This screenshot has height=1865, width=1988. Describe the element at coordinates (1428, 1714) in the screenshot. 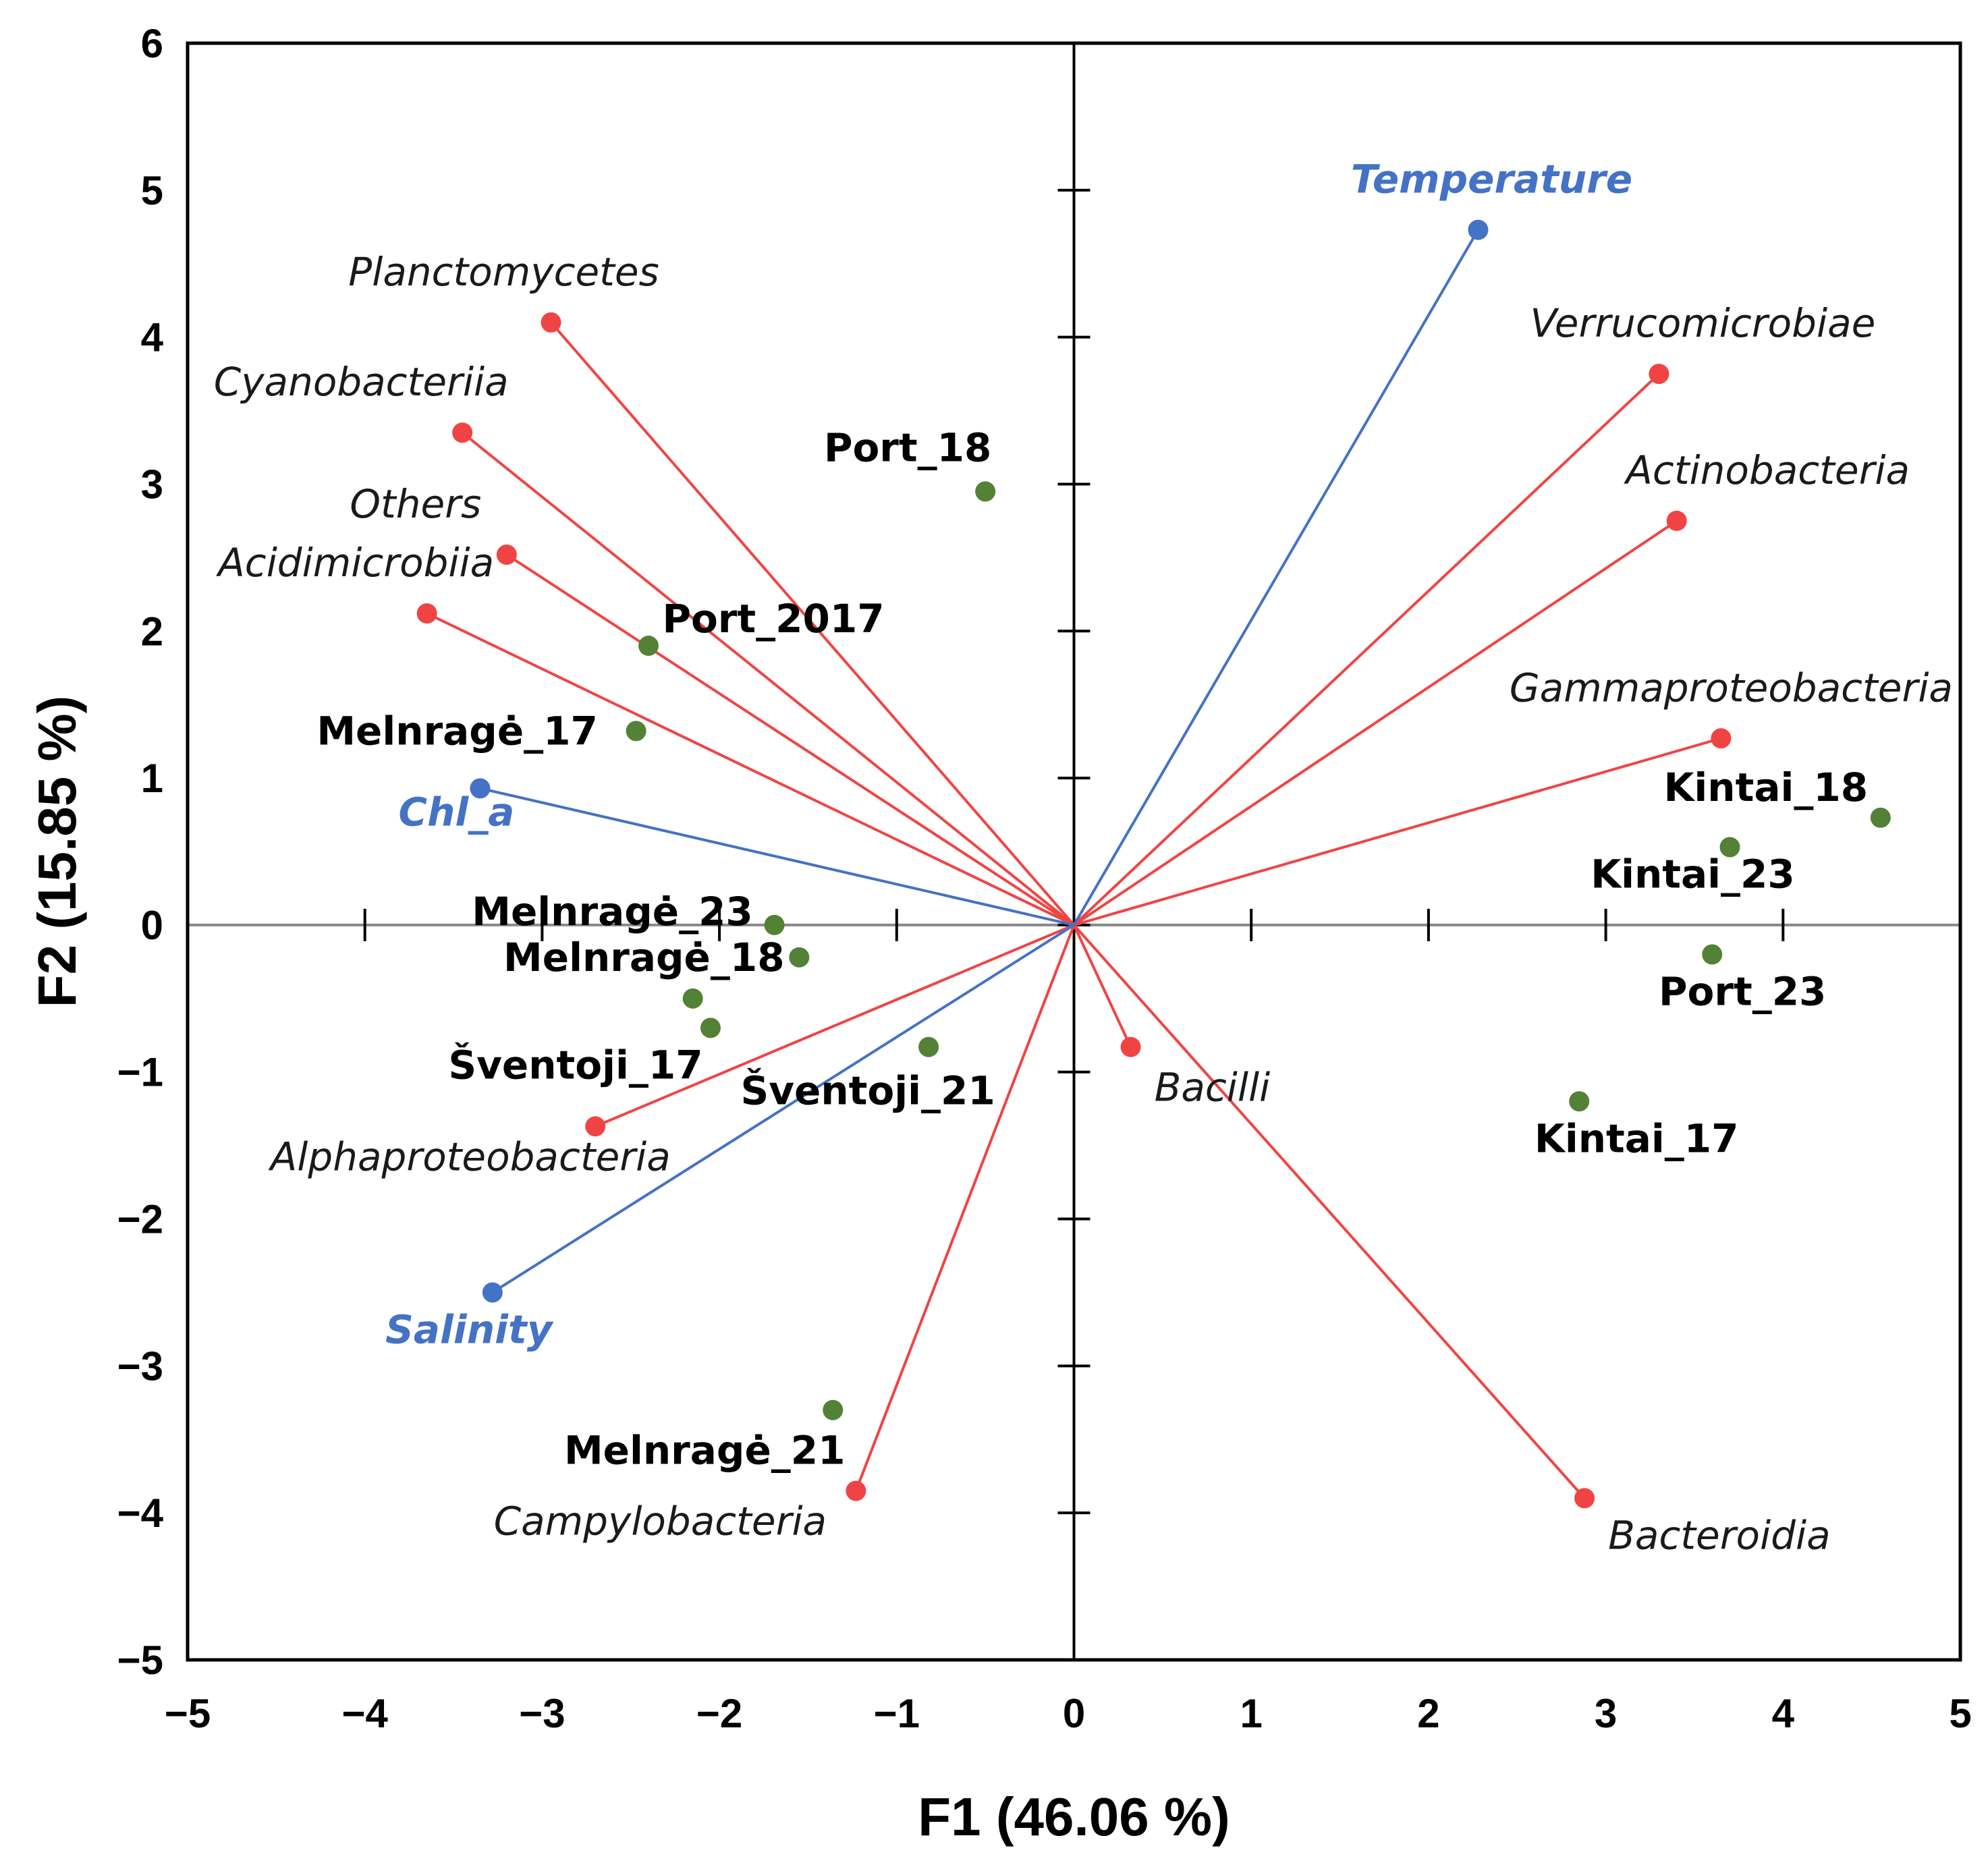

I see `x-tick-label: 2` at that location.